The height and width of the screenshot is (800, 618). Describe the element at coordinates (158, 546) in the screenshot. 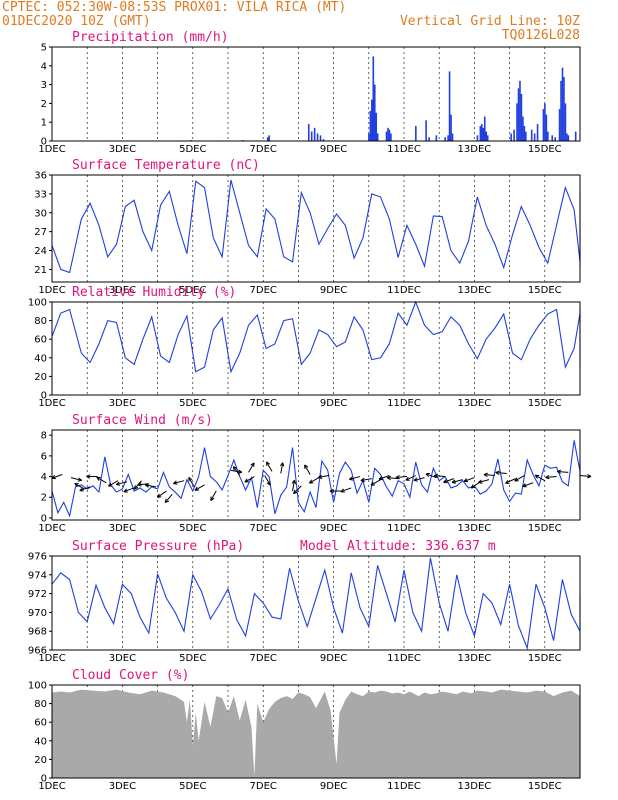

I see `pressure-title: Surface Pressure (hPa)` at that location.